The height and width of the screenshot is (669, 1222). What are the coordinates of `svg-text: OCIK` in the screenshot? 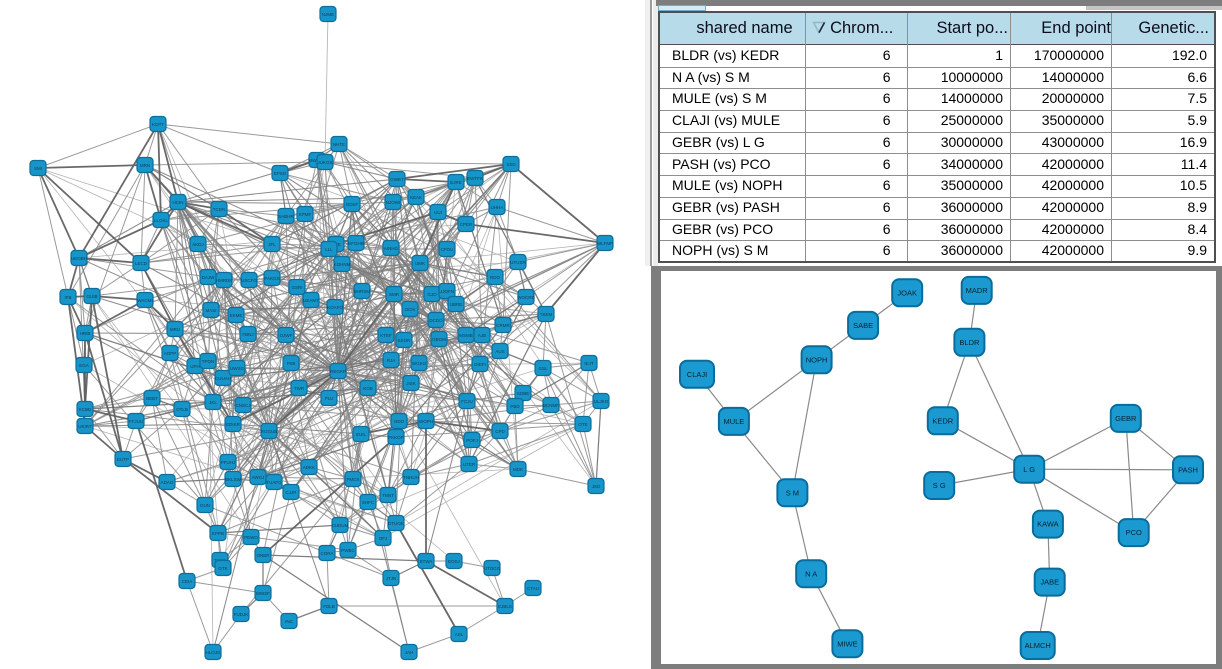 It's located at (409, 309).